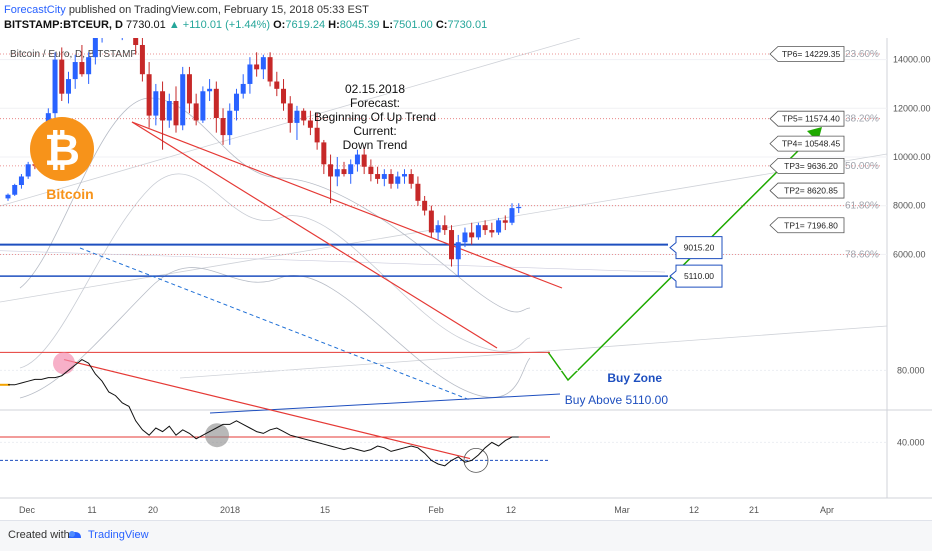  What do you see at coordinates (263, 413) in the screenshot?
I see `rsi-line` at bounding box center [263, 413].